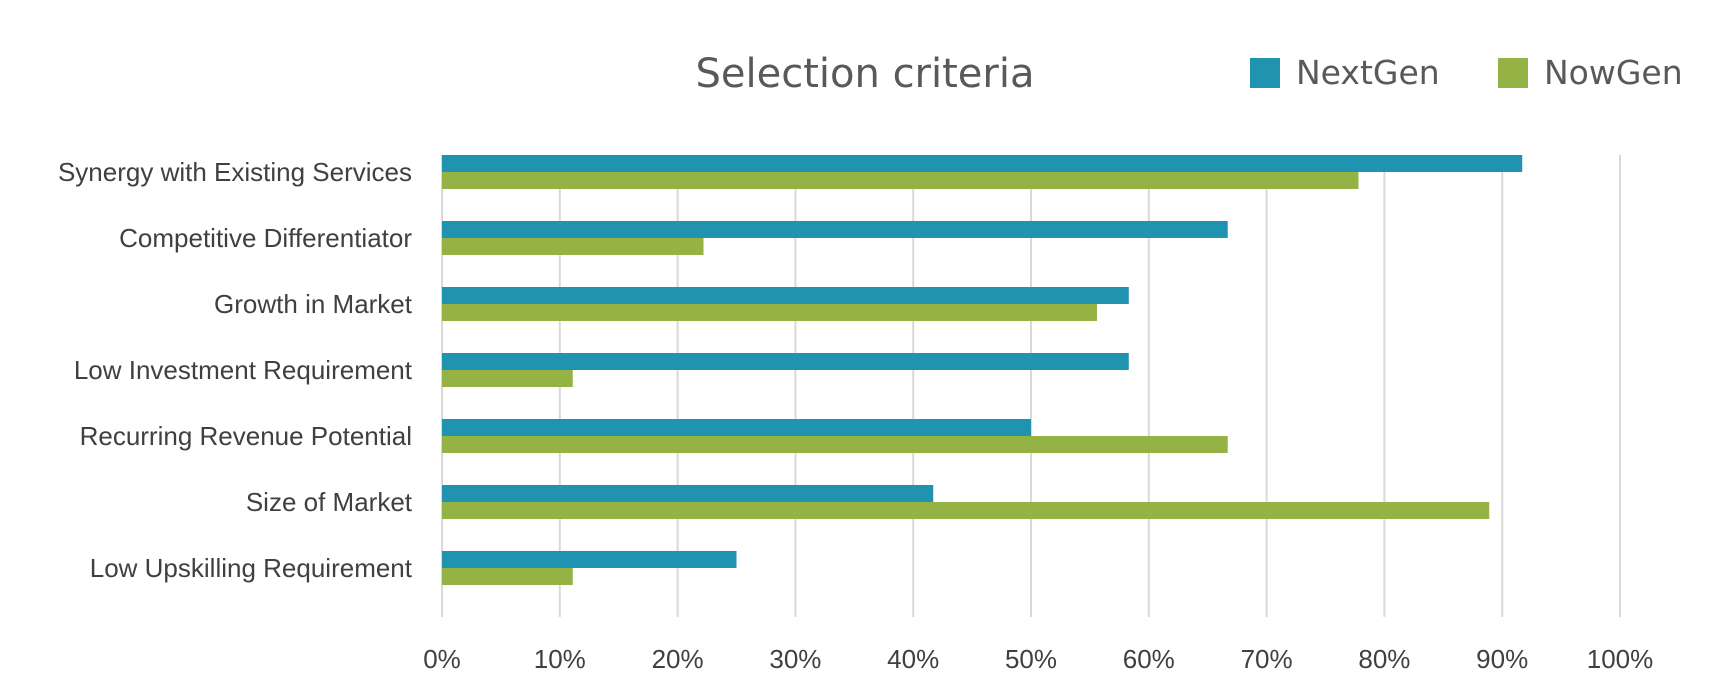 The image size is (1717, 699). Describe the element at coordinates (243, 370) in the screenshot. I see `category-label: Low Investment Requirement` at that location.